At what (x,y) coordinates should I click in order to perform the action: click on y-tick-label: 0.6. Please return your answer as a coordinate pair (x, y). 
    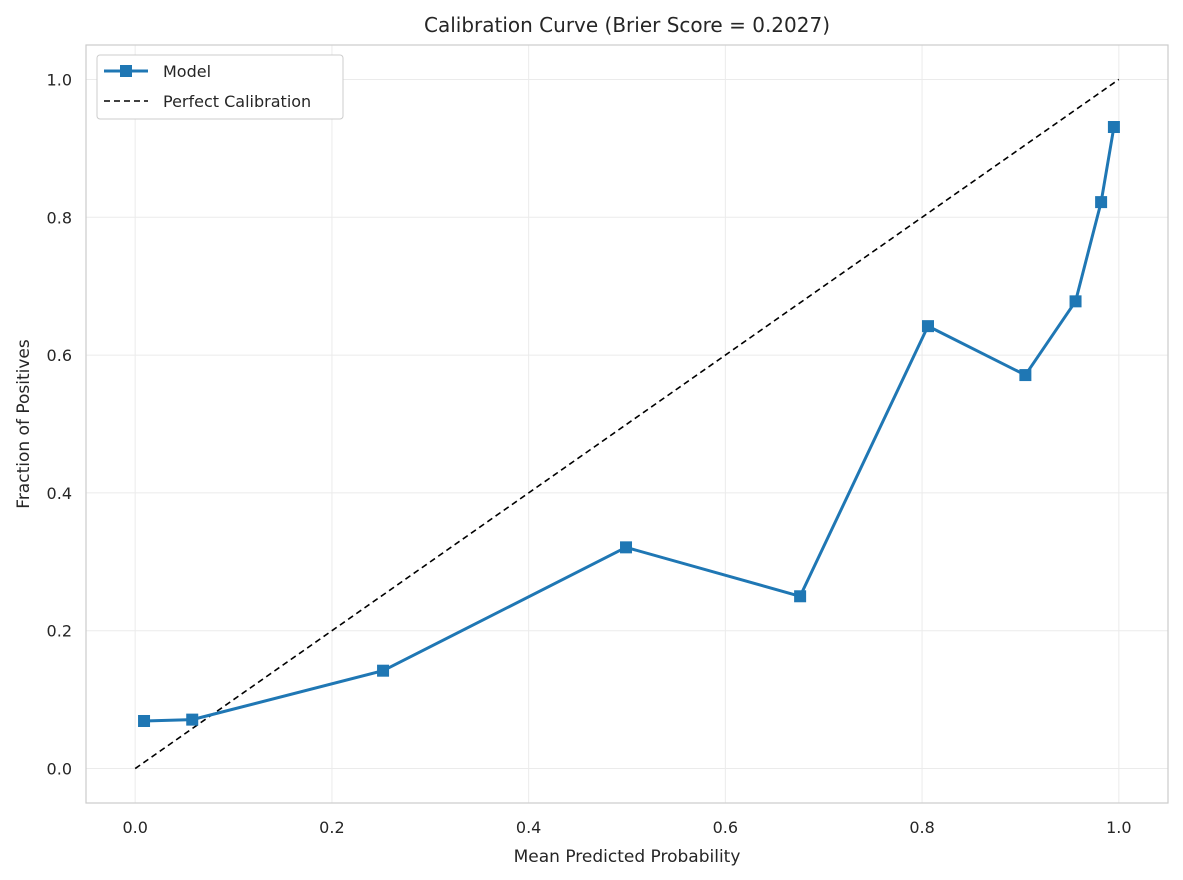
    Looking at the image, I should click on (59, 355).